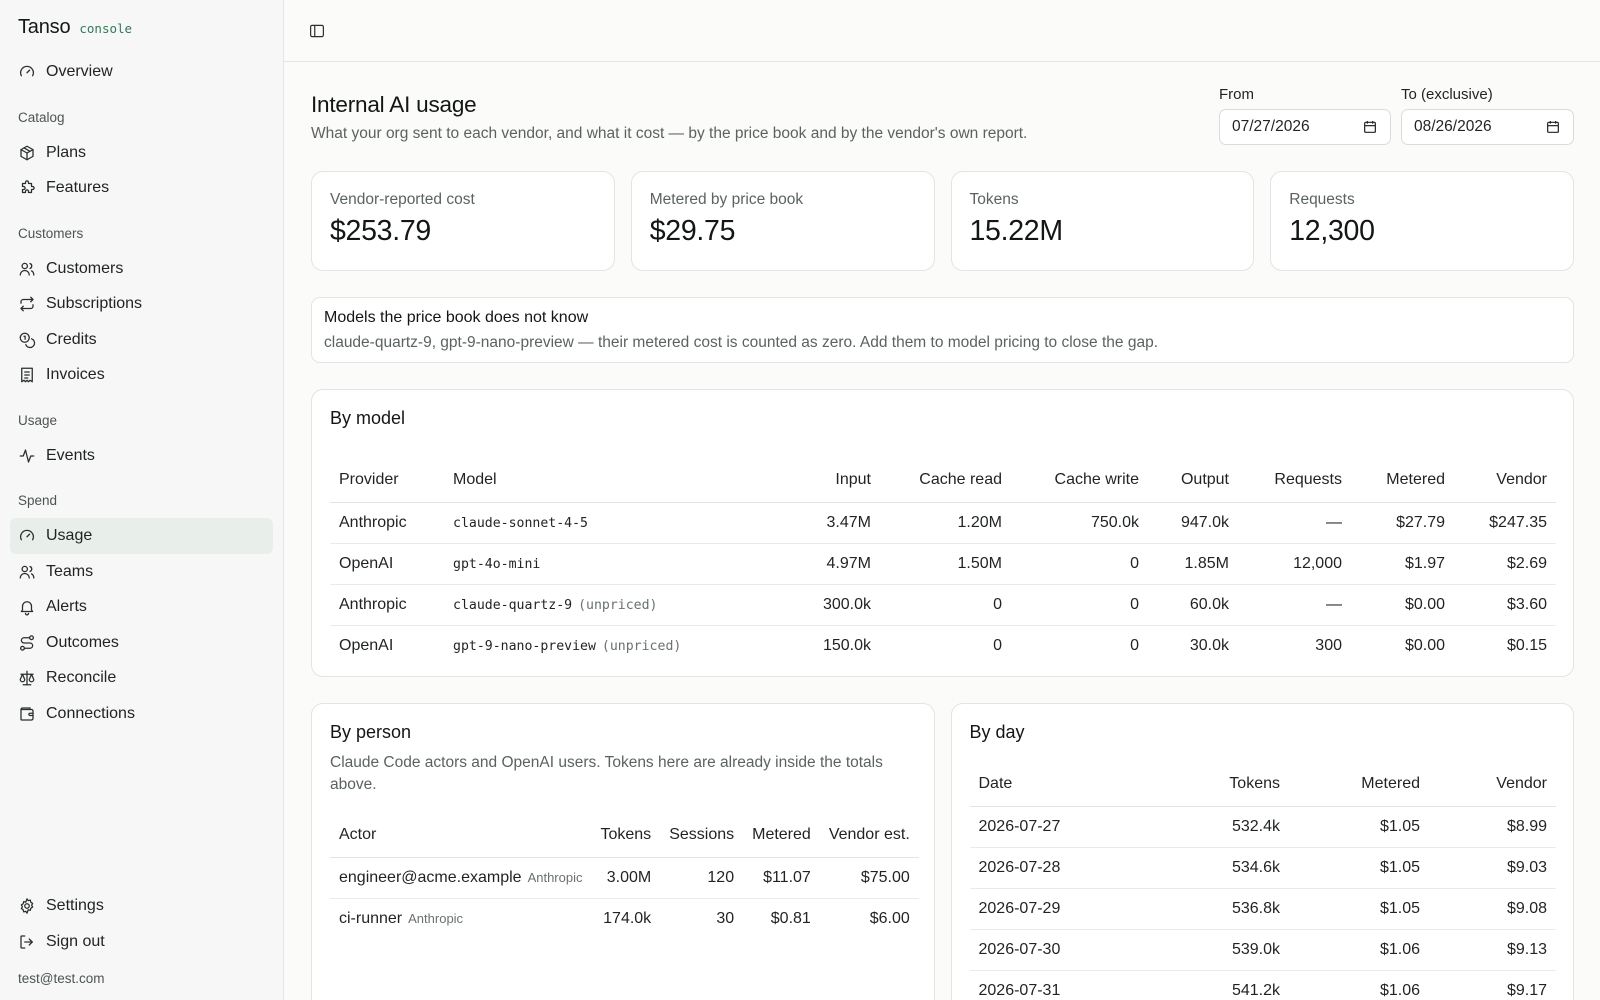 This screenshot has height=1000, width=1600. What do you see at coordinates (513, 605) in the screenshot?
I see `model-name: claude-quartz-9` at bounding box center [513, 605].